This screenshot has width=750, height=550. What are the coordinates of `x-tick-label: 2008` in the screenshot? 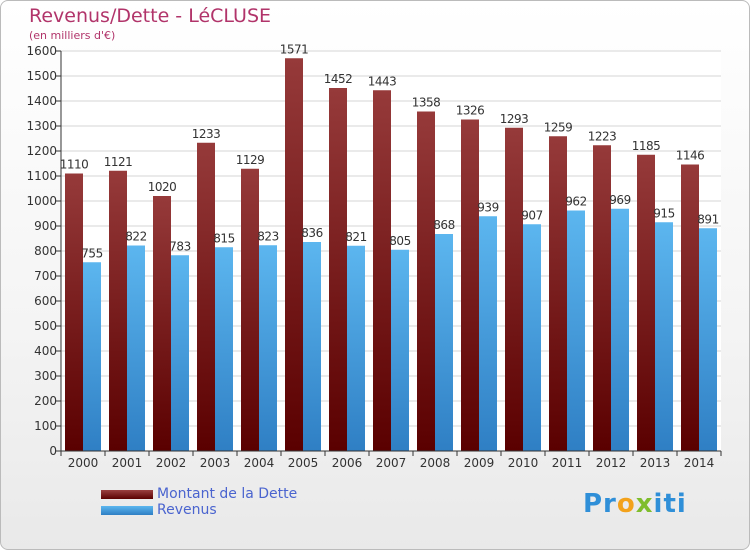 It's located at (435, 463).